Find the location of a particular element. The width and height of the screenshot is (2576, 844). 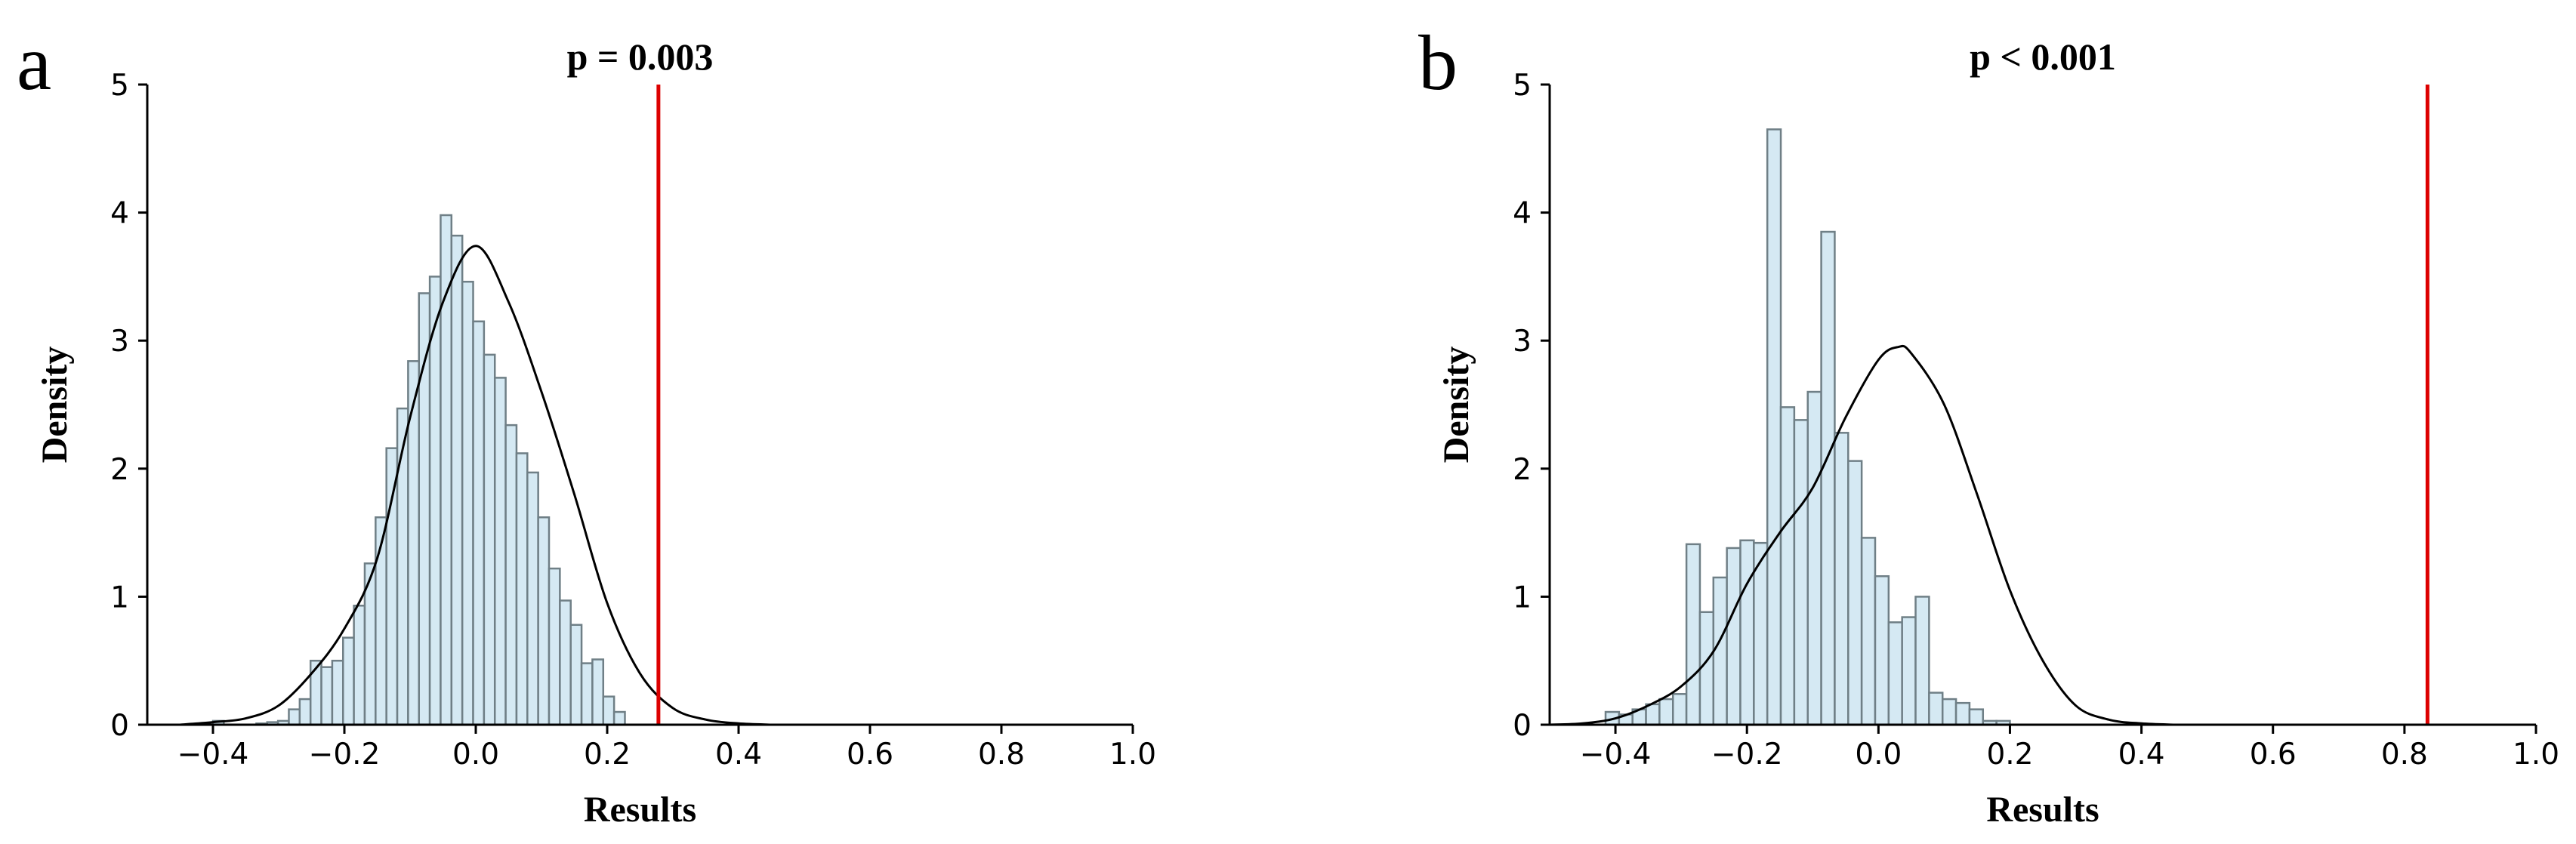

panel-a-title: p = 0.003 is located at coordinates (640, 57).